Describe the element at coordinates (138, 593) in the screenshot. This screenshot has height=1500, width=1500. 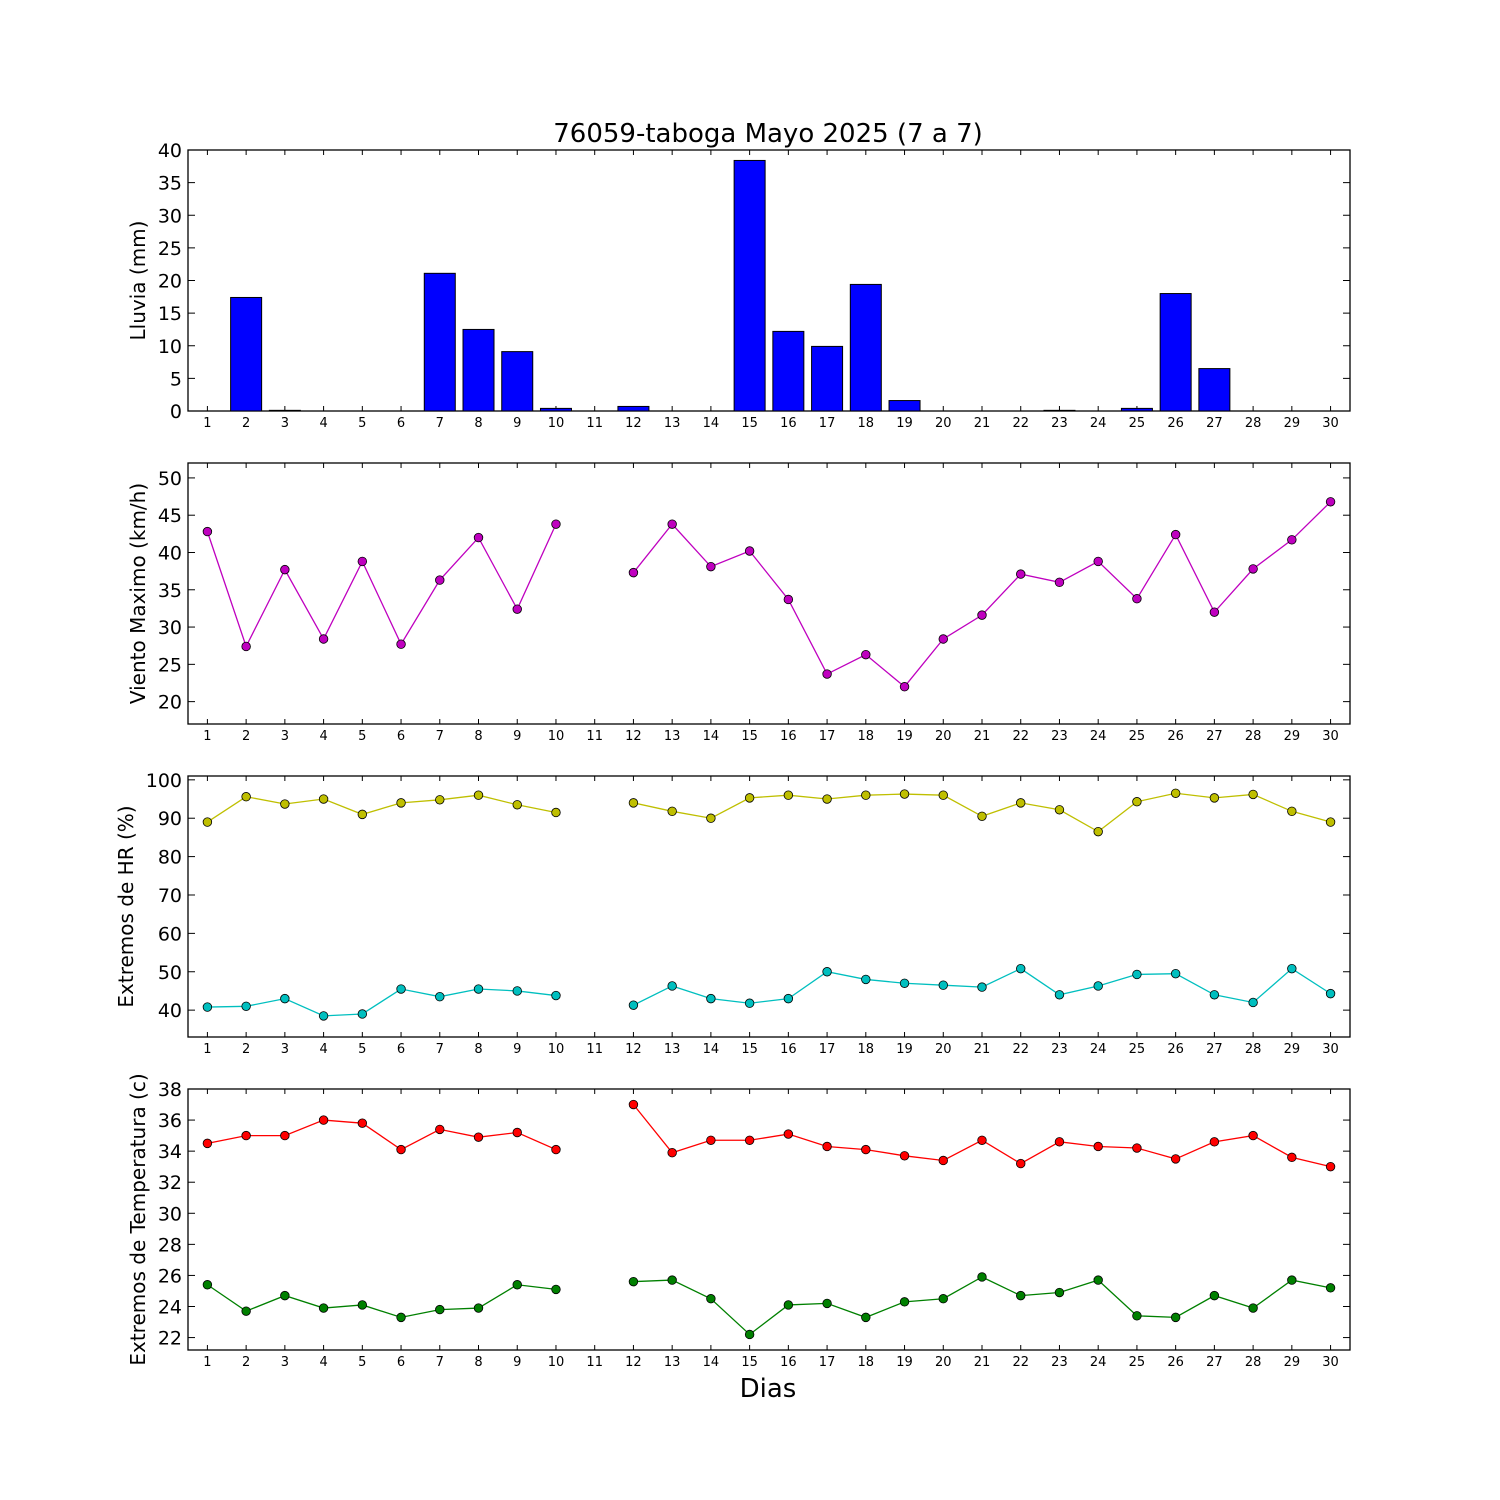
I see `y-axis-label: Viento Maximo (km/h)` at that location.